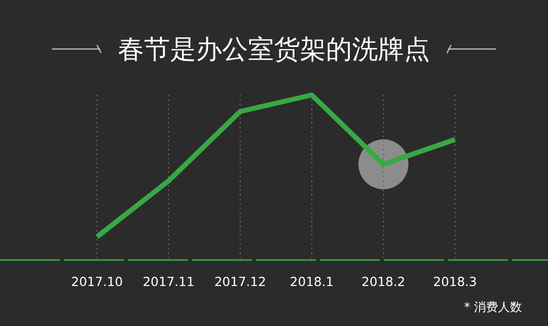  Describe the element at coordinates (384, 281) in the screenshot. I see `x-tick-label: 2018.2` at that location.